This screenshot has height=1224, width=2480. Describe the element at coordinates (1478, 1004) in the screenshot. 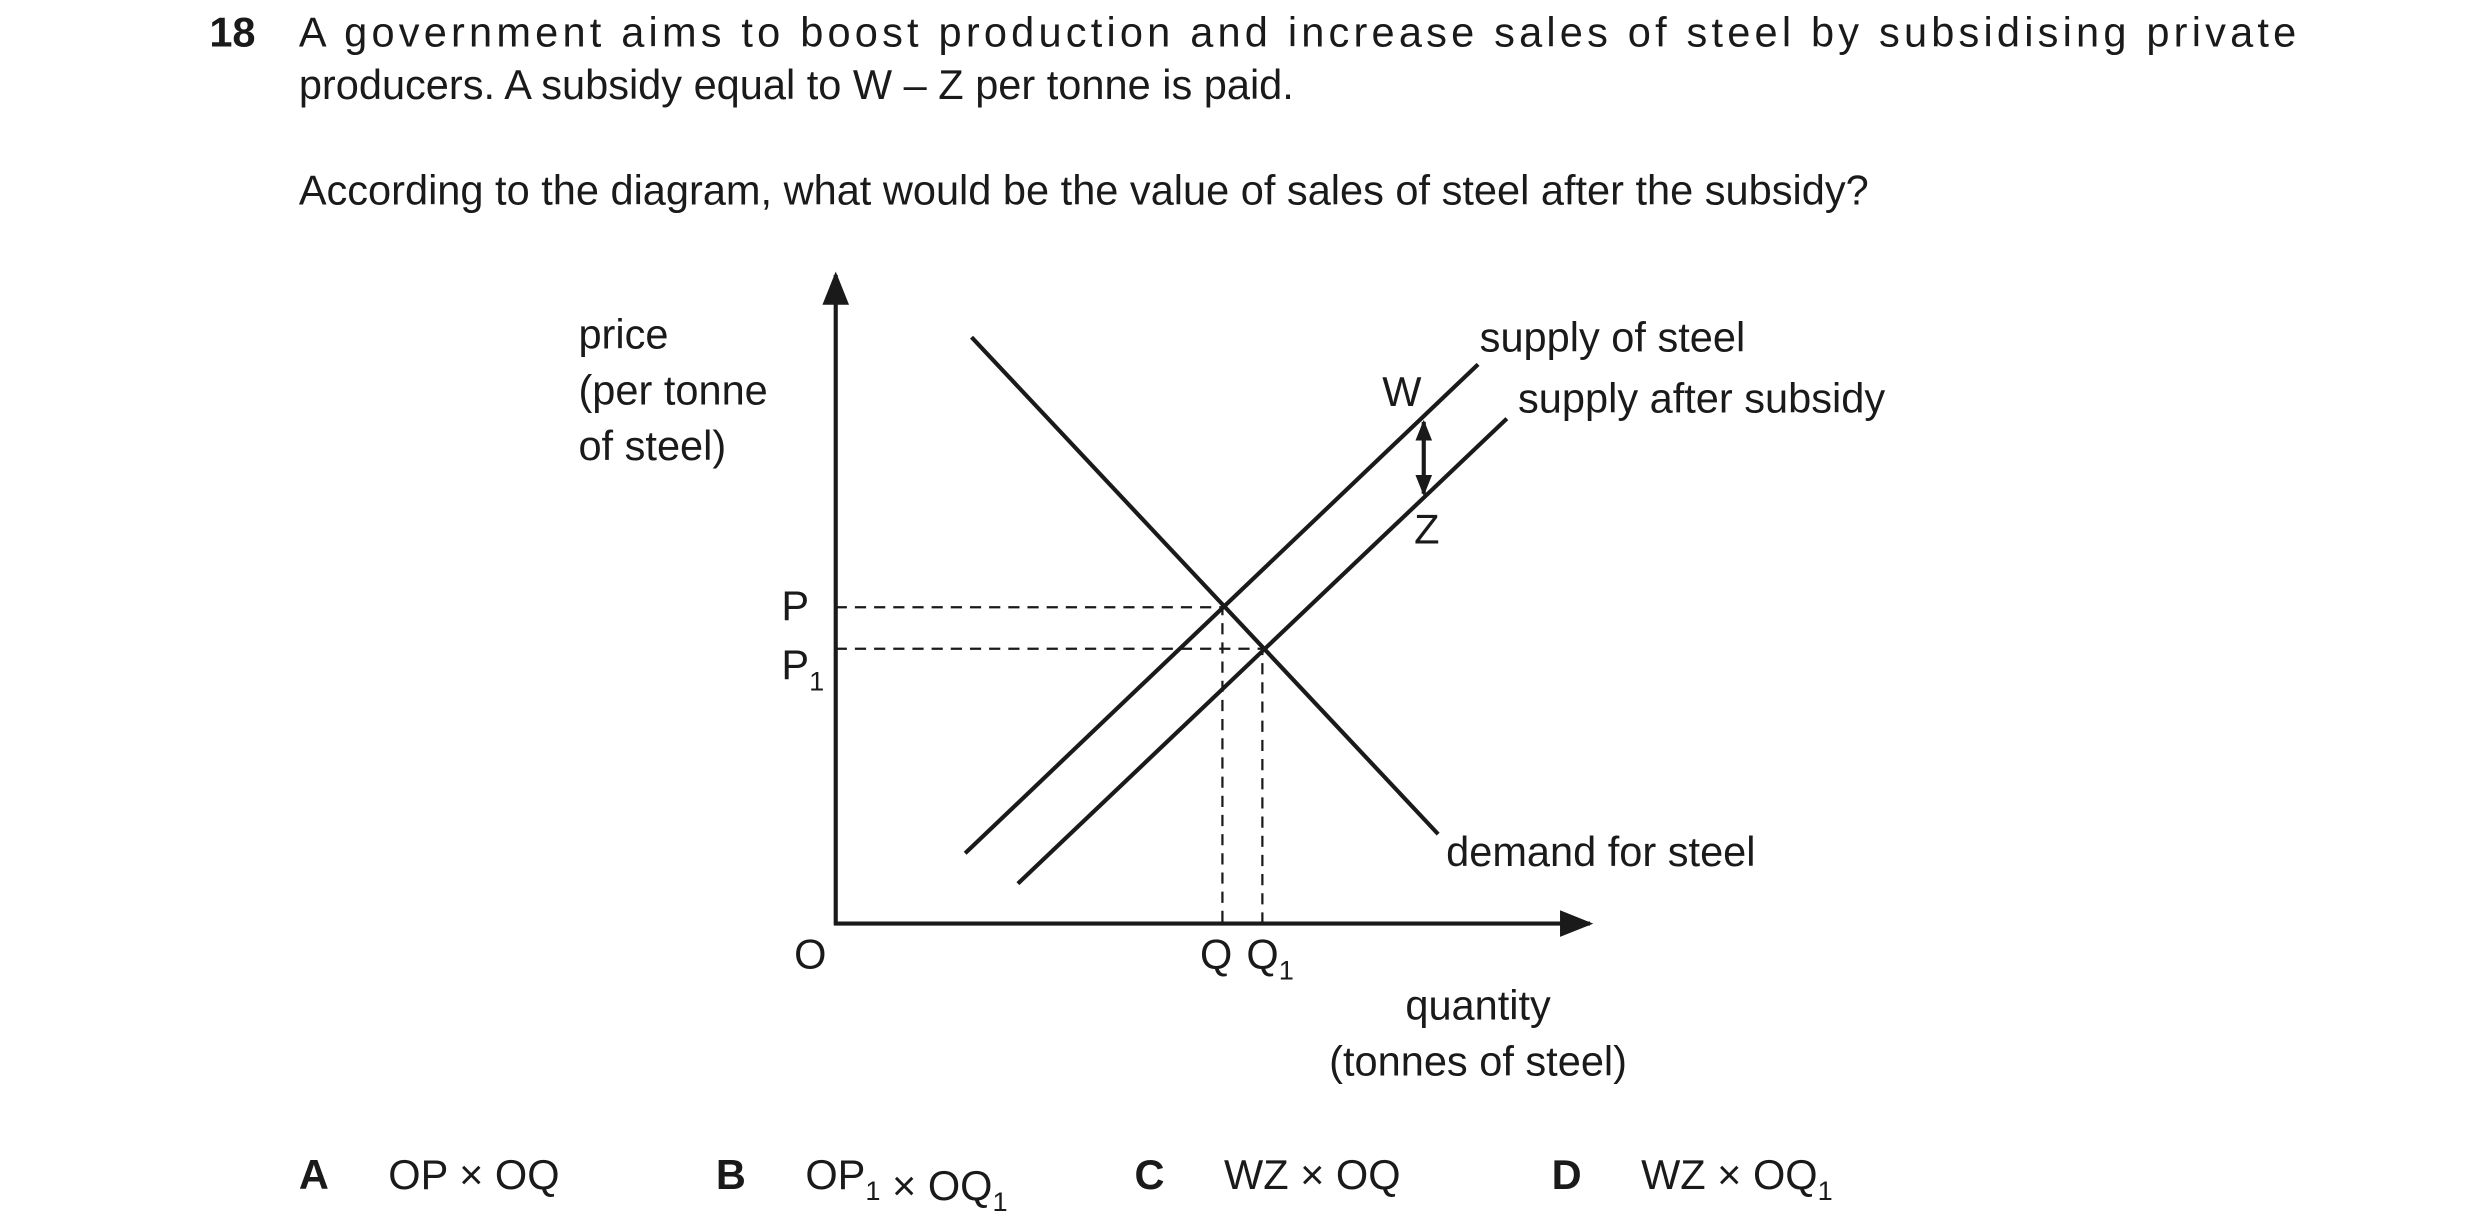

I see `x-axis-label-line: quantity` at that location.